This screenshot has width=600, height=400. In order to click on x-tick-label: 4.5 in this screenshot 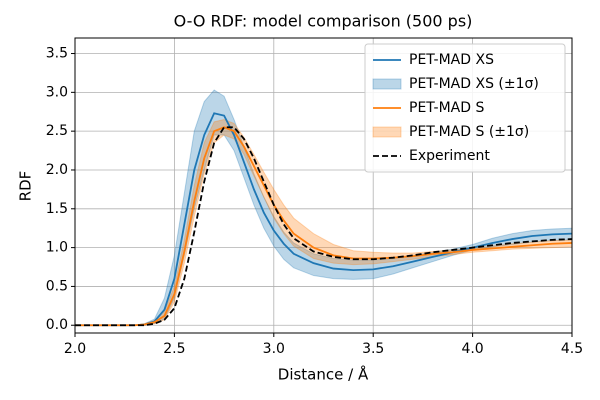, I will do `click(572, 349)`.